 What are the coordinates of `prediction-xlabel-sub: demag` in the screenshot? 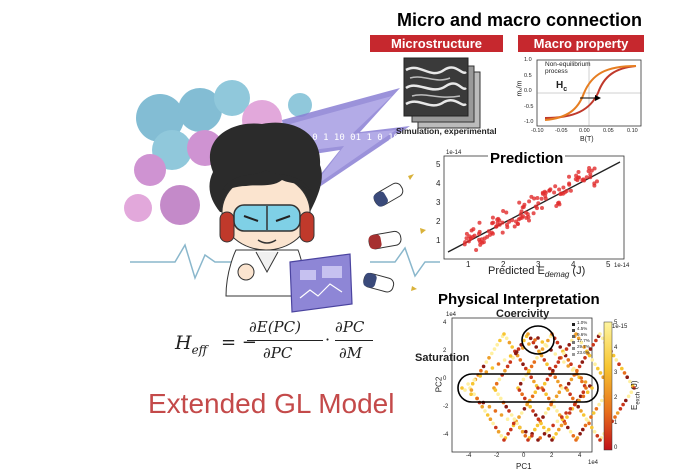 It's located at (557, 275).